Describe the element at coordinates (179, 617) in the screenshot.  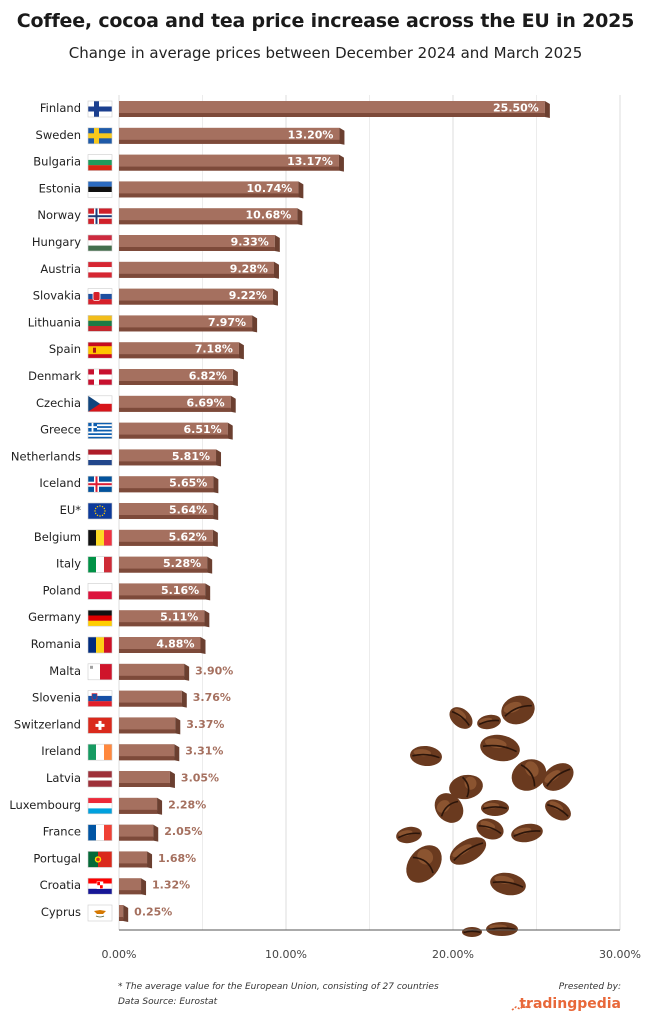
I see `value-label: 5.11%` at that location.